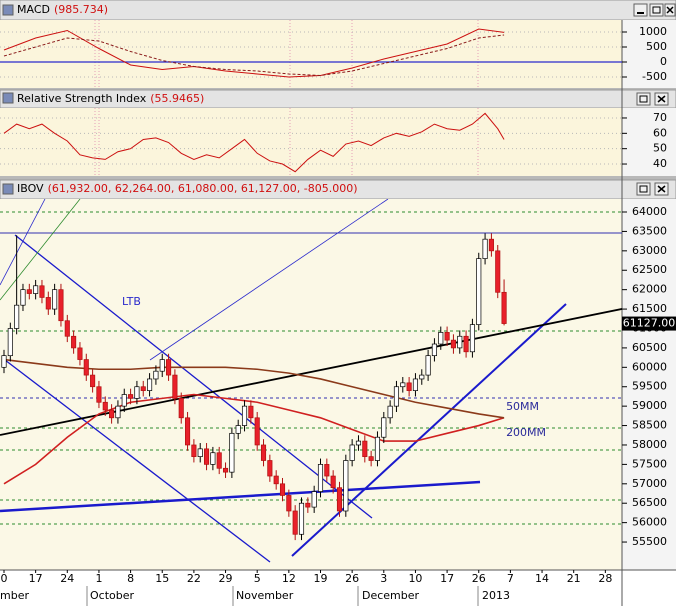 The width and height of the screenshot is (676, 606). I want to click on minimize-button, so click(640, 10).